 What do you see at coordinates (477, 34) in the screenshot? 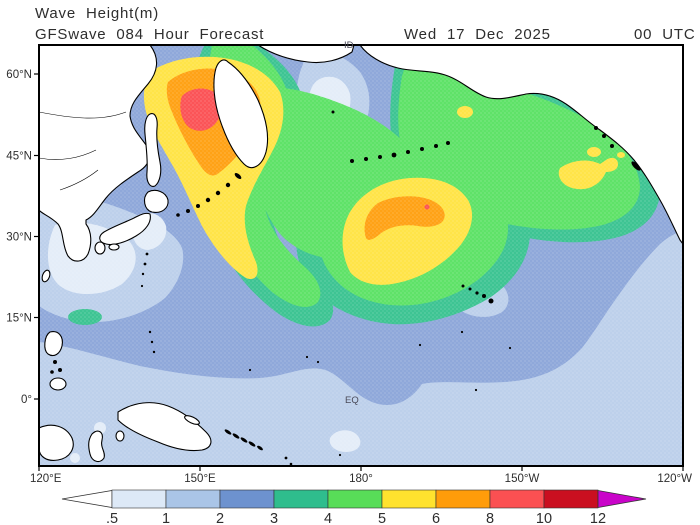
I see `valid-date-label: Wed 17 Dec 2025` at bounding box center [477, 34].